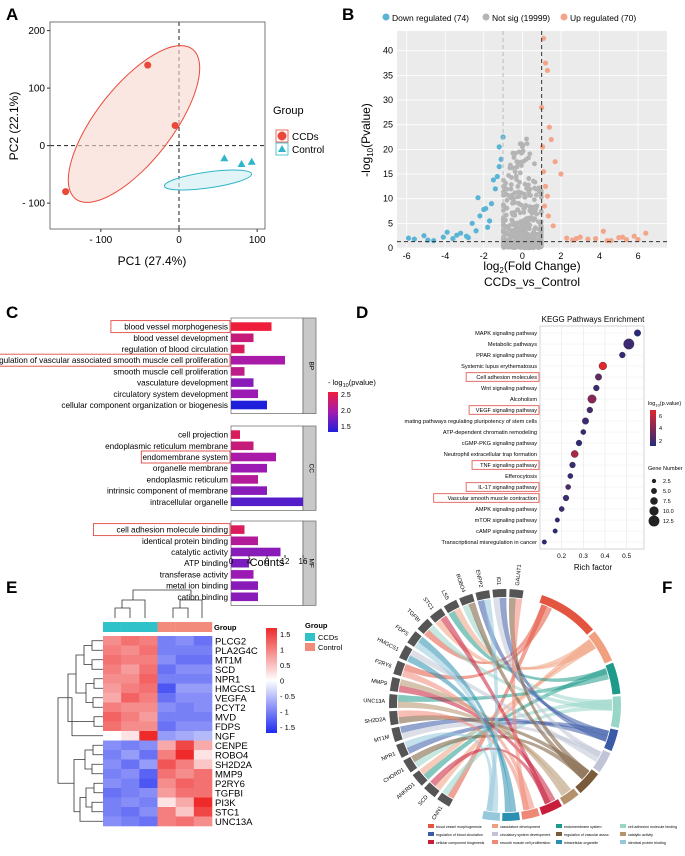  What do you see at coordinates (225, 736) in the screenshot?
I see `heatmap-gene-label: NGF` at bounding box center [225, 736].